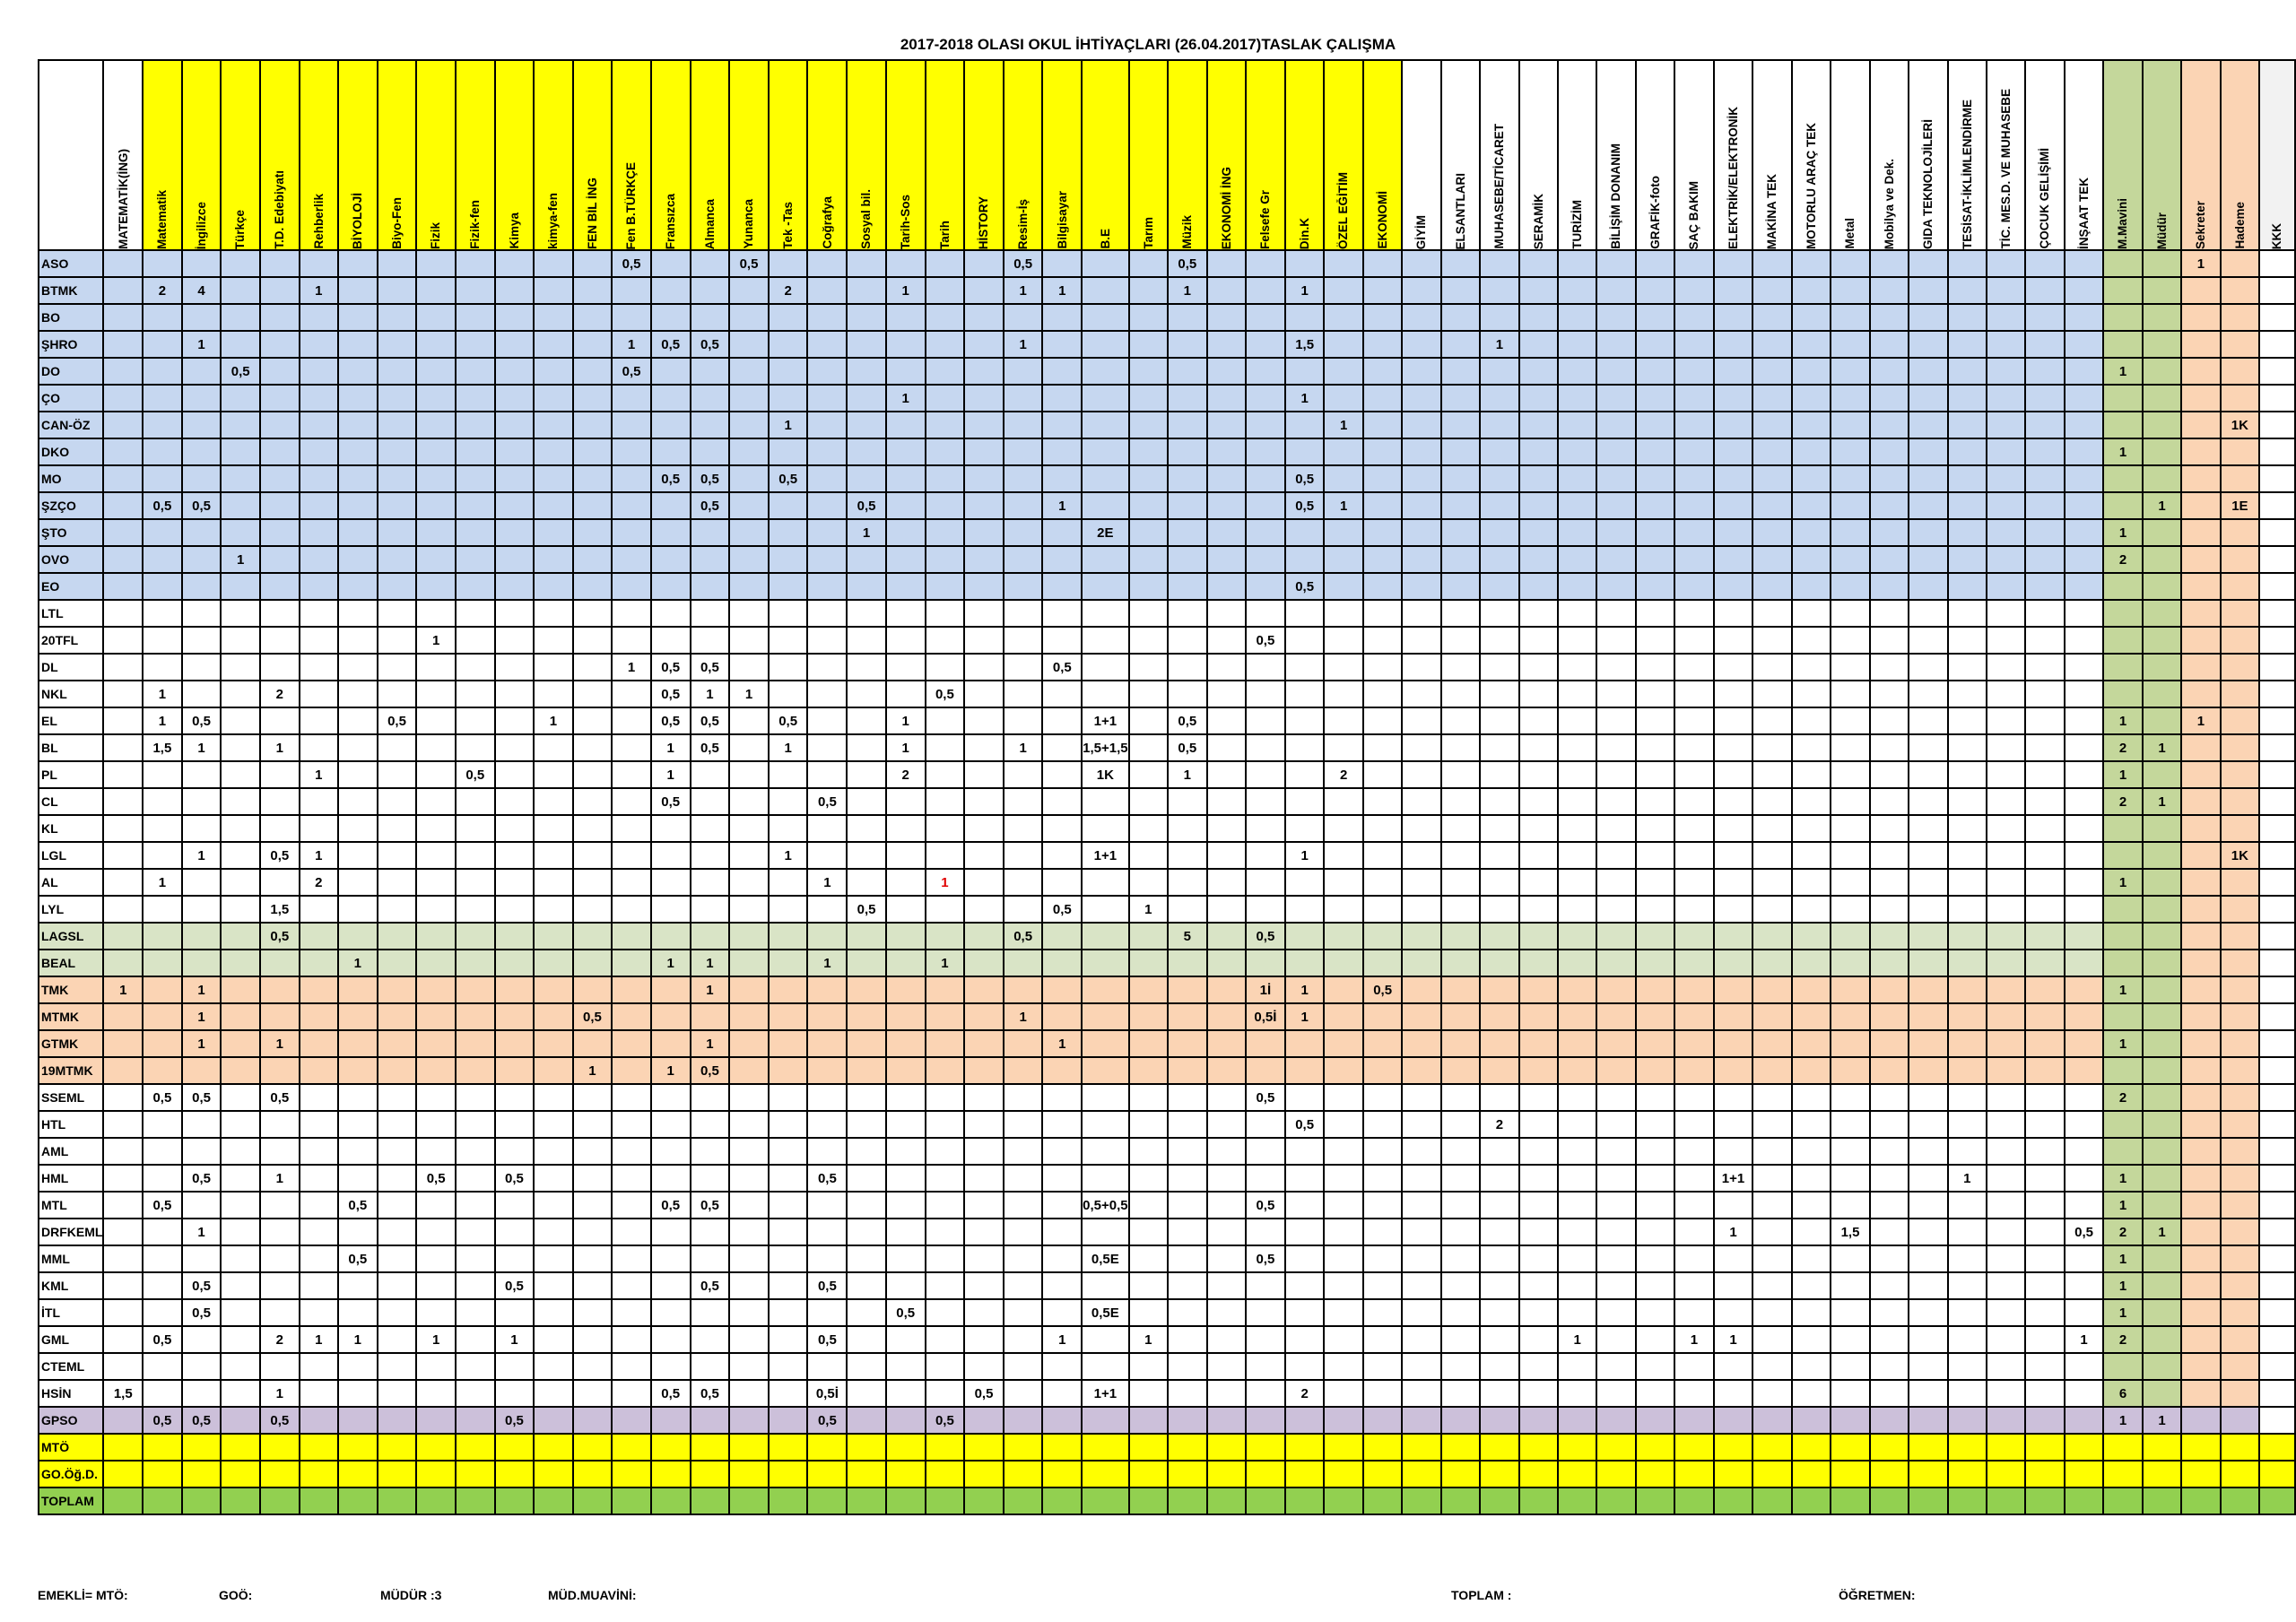 The image size is (2296, 1622). Describe the element at coordinates (1811, 186) in the screenshot. I see `column-header-label: MOTORLU ARAÇ TEK` at that location.